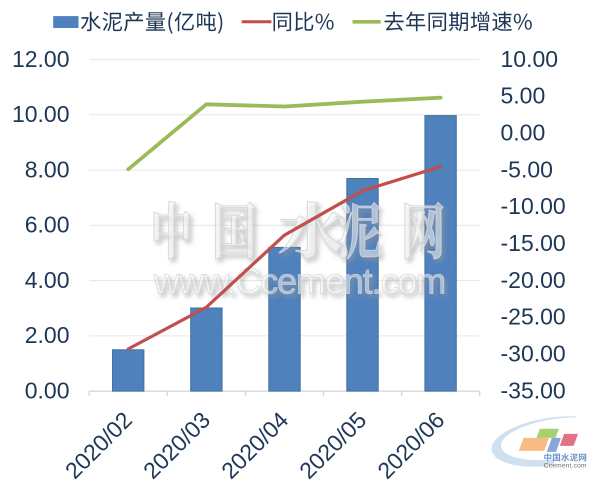 This screenshot has width=612, height=493. What do you see at coordinates (299, 280) in the screenshot?
I see `svg-text: www.Ccement.com` at bounding box center [299, 280].